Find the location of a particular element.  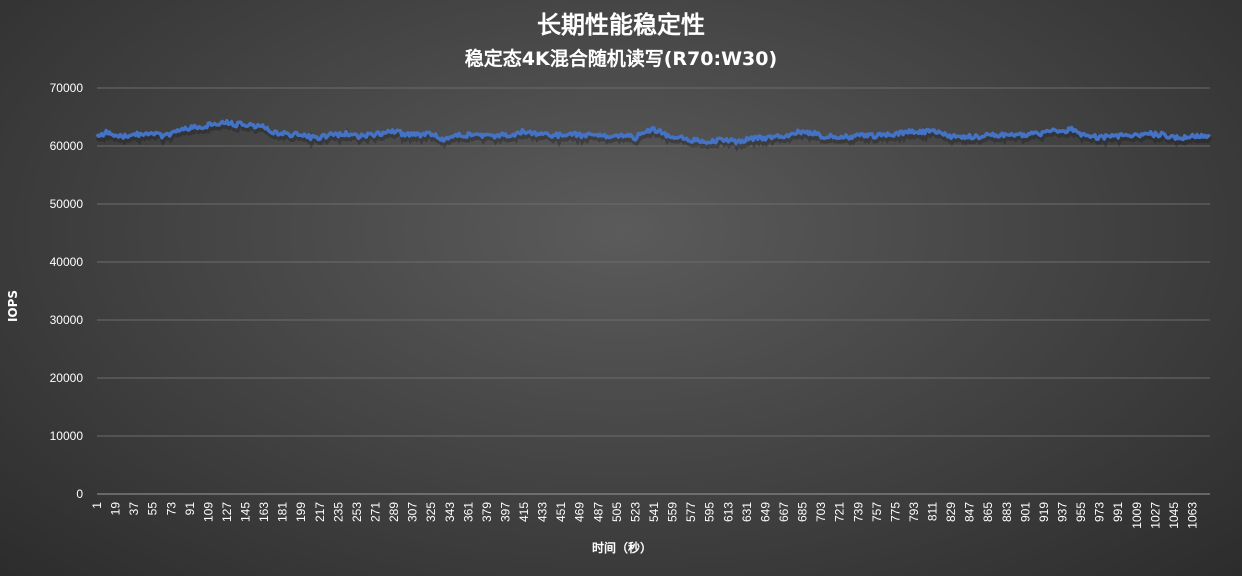

x-tick-label: 919 is located at coordinates (1044, 512).